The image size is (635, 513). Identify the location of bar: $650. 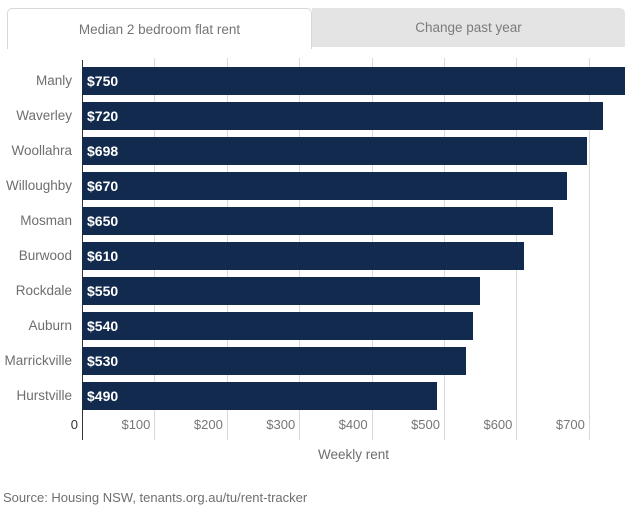
(317, 220).